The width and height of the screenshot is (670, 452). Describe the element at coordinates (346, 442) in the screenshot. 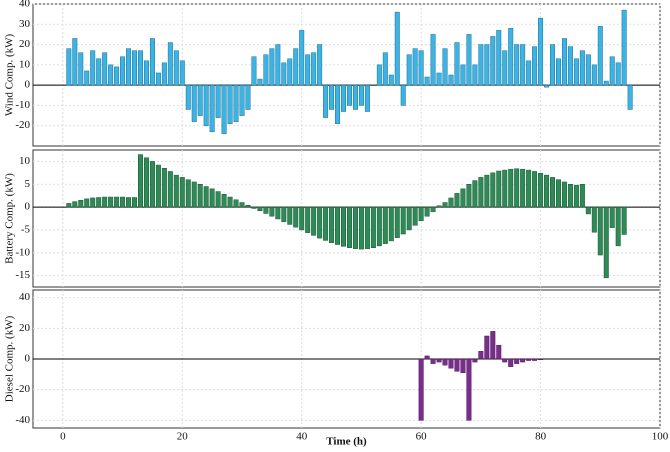

I see `x-axis-label: Time (h)` at that location.